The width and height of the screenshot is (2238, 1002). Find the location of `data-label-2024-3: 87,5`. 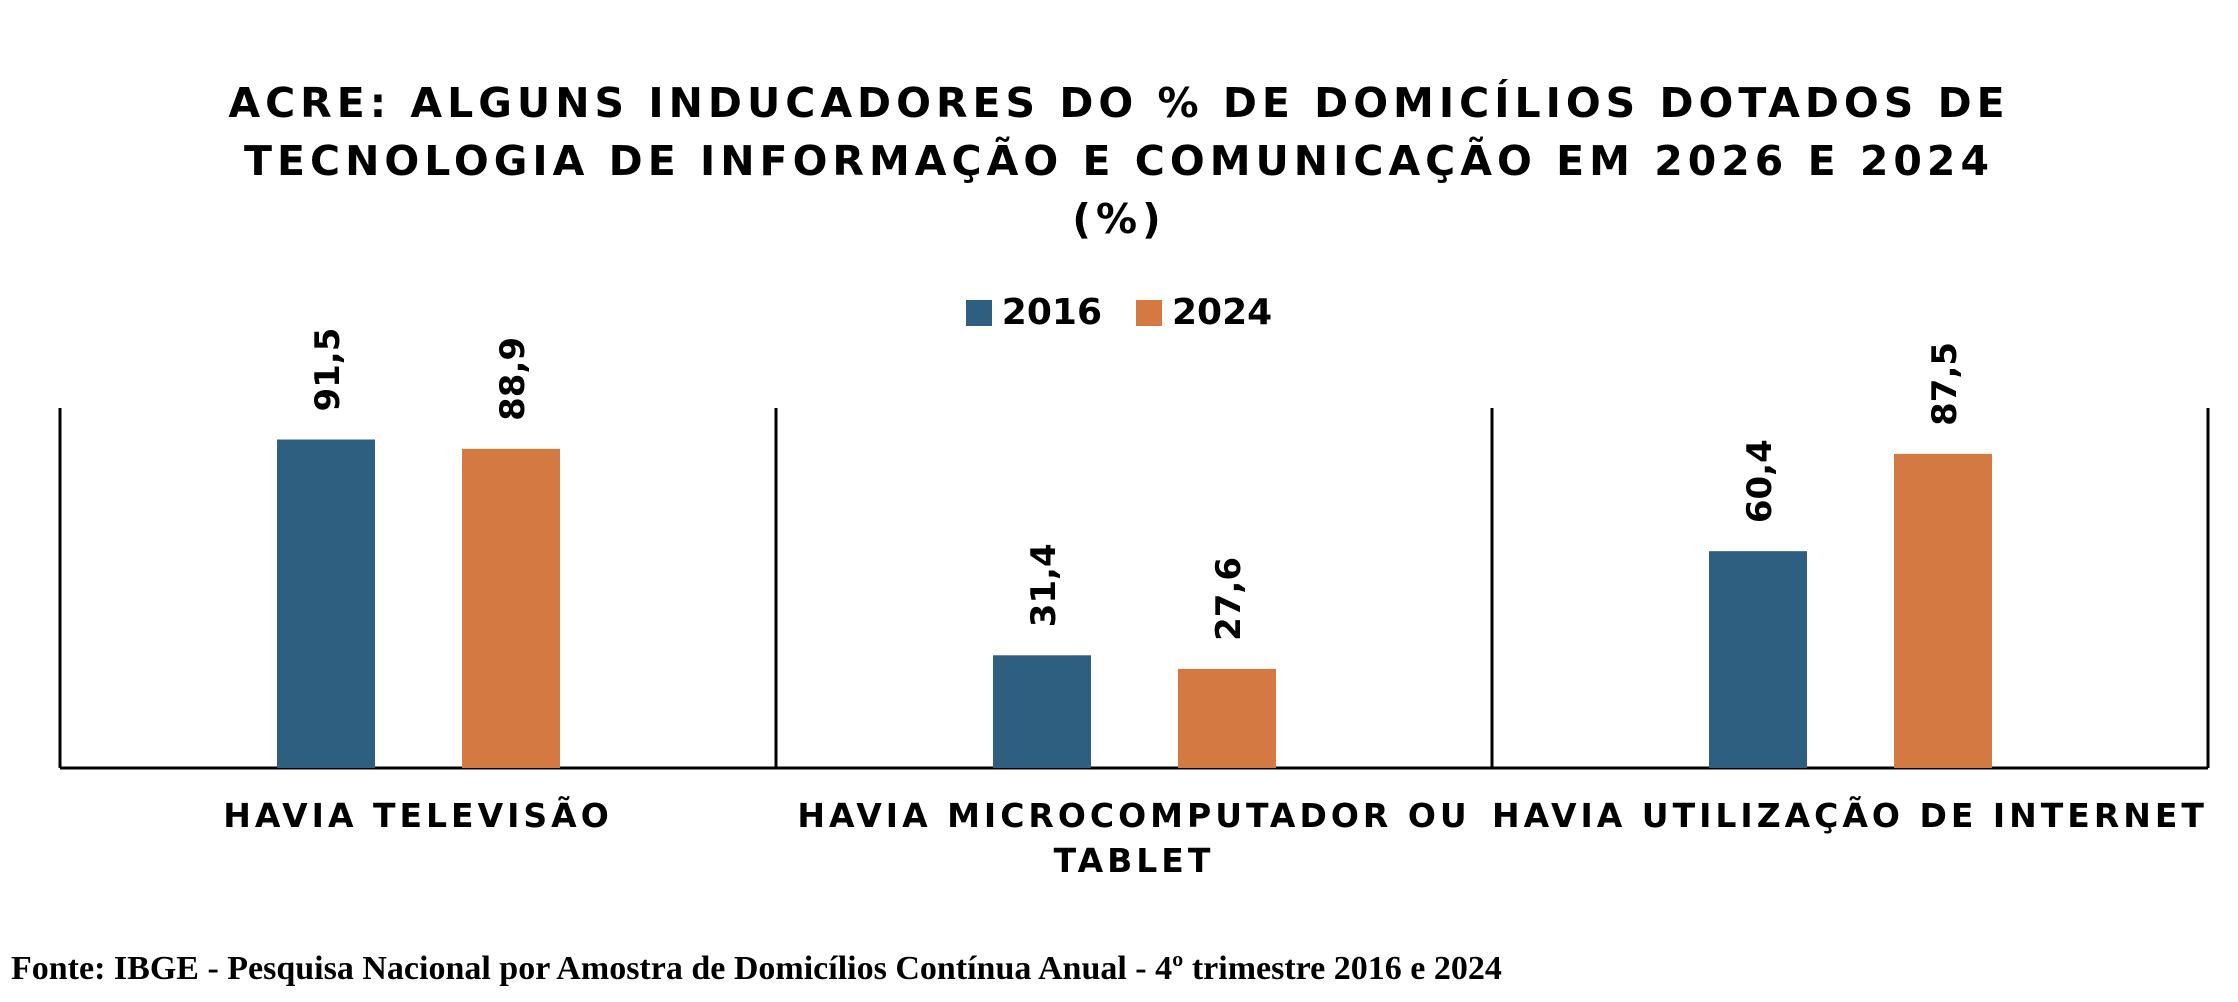

data-label-2024-3: 87,5 is located at coordinates (1945, 384).